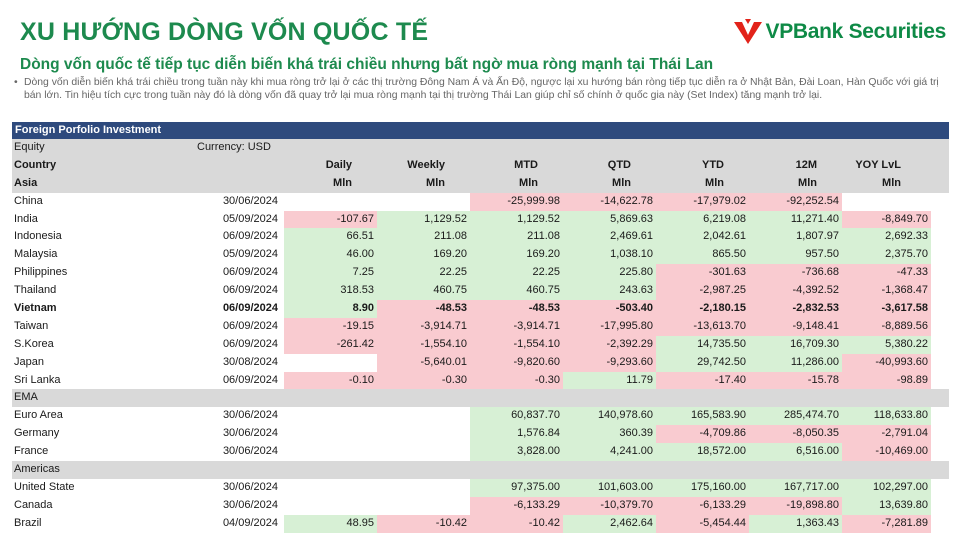 This screenshot has width=965, height=538. Describe the element at coordinates (29, 147) in the screenshot. I see `equity-label: Equity` at that location.